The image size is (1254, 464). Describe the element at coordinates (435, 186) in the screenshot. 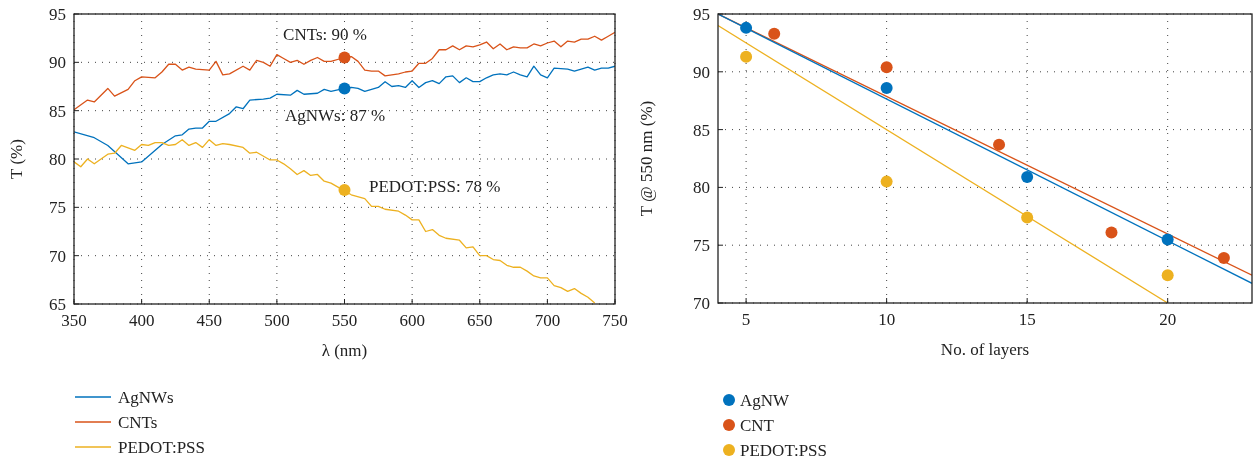

I see `annotation: PEDOT:PSS: 78 %` at that location.